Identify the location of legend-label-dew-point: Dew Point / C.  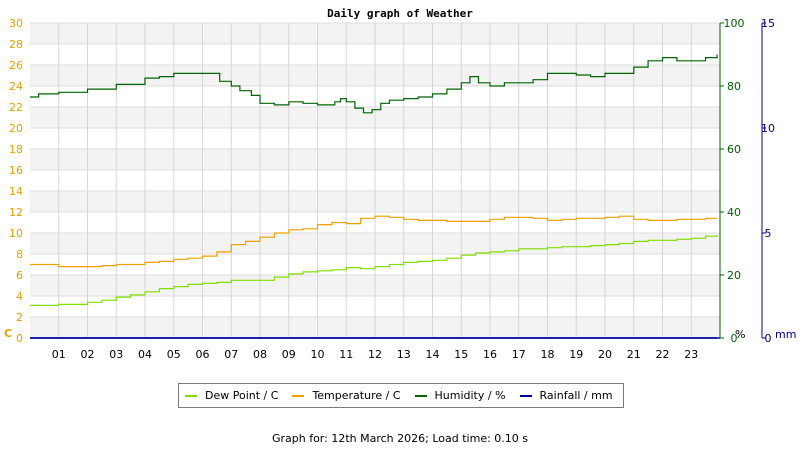
(242, 395).